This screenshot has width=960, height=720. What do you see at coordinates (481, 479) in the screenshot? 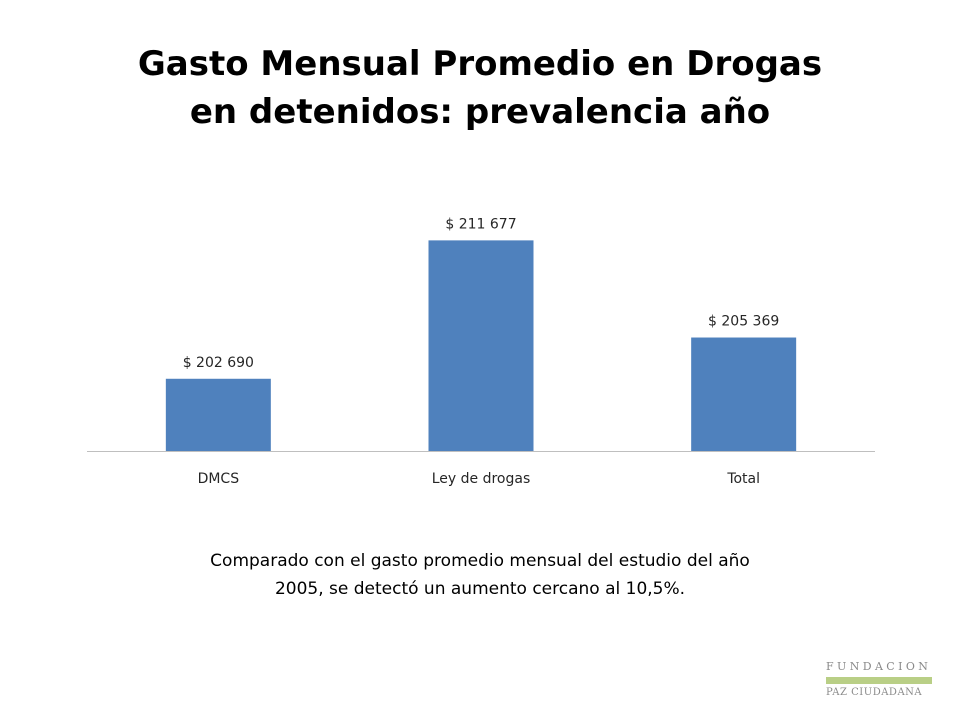
I see `category-label-2: Ley de drogas` at bounding box center [481, 479].